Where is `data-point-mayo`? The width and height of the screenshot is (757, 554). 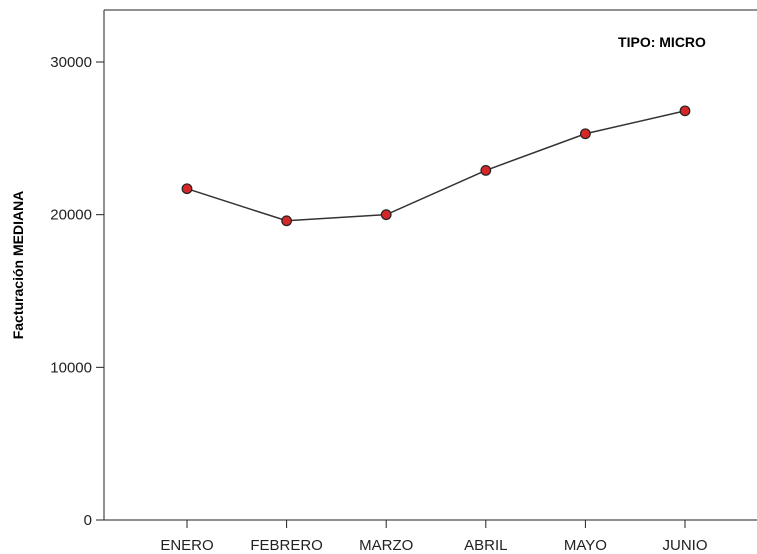
data-point-mayo is located at coordinates (585, 134).